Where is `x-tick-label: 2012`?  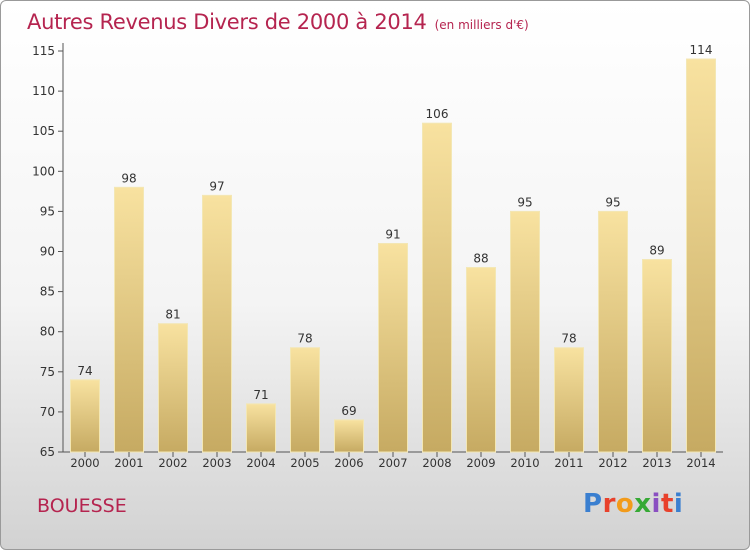 x-tick-label: 2012 is located at coordinates (612, 463).